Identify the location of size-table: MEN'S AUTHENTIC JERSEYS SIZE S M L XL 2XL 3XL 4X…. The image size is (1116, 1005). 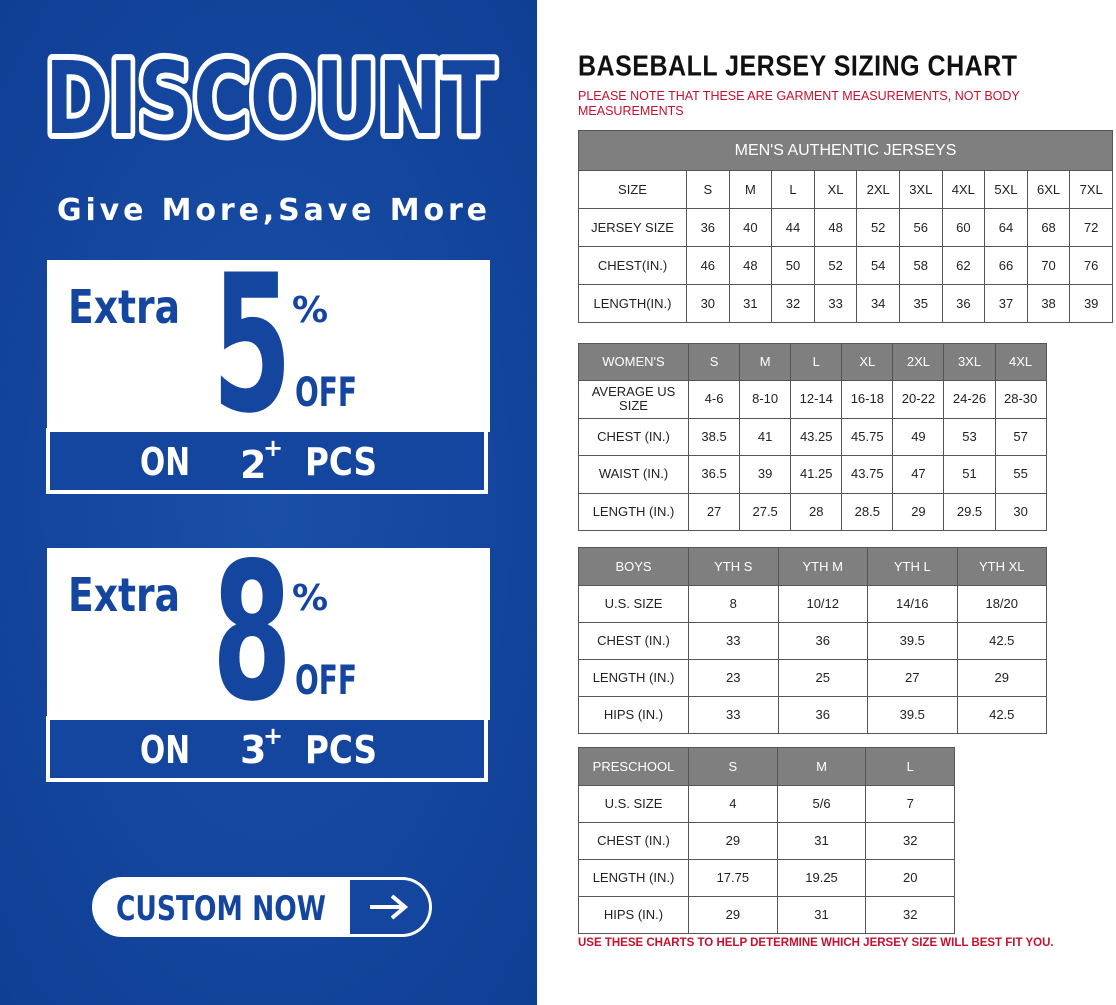
(845, 226).